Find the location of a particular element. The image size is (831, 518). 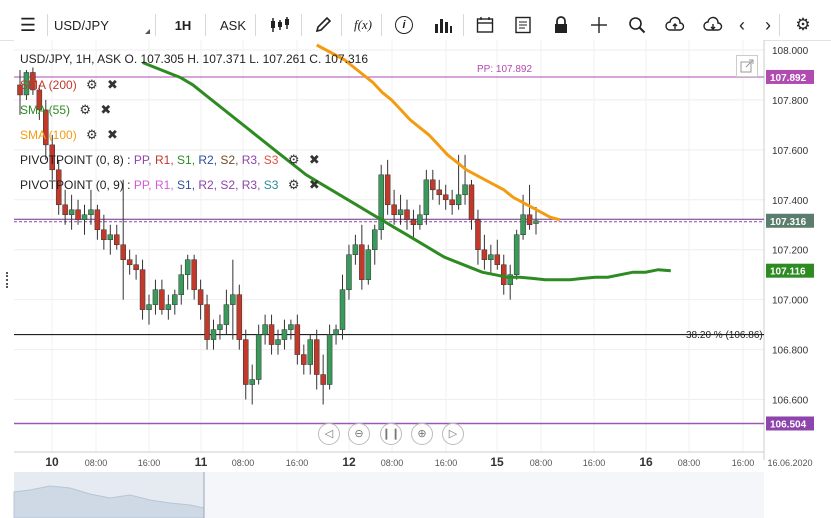

price-tick-label: 106.600 is located at coordinates (790, 401).